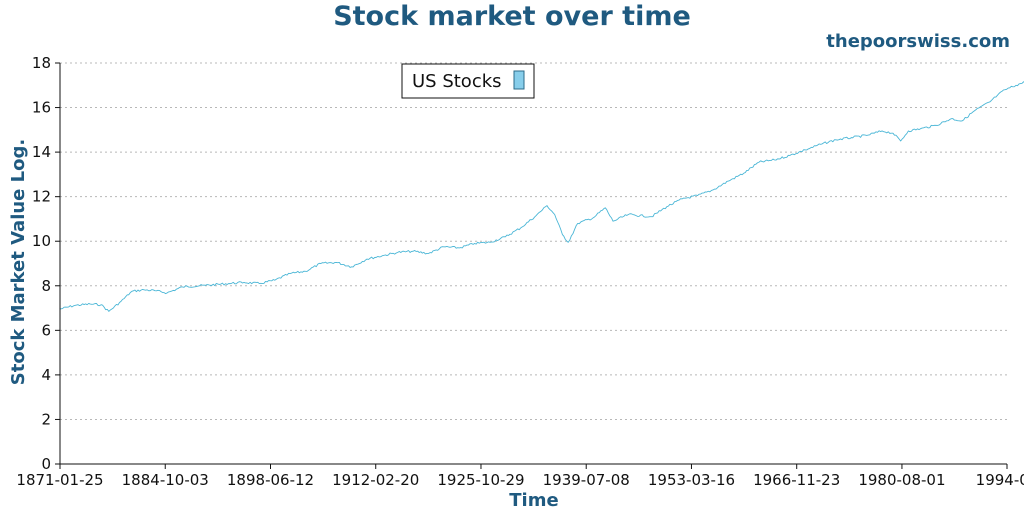  I want to click on y-axis-title: Stock Market Value Log., so click(18, 262).